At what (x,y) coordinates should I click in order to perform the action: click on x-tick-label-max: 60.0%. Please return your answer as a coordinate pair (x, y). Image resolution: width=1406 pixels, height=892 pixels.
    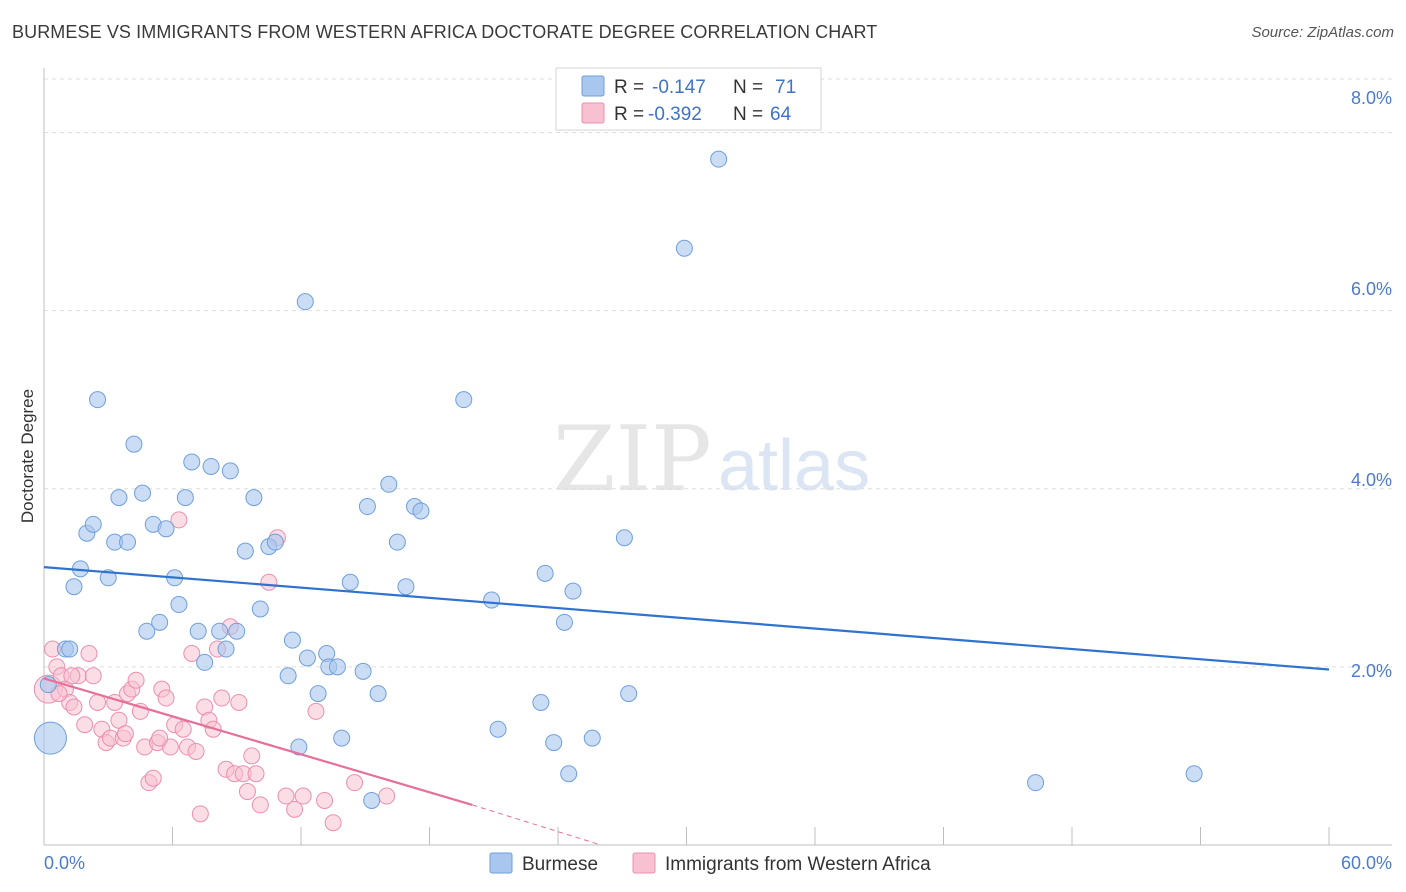
    Looking at the image, I should click on (1366, 863).